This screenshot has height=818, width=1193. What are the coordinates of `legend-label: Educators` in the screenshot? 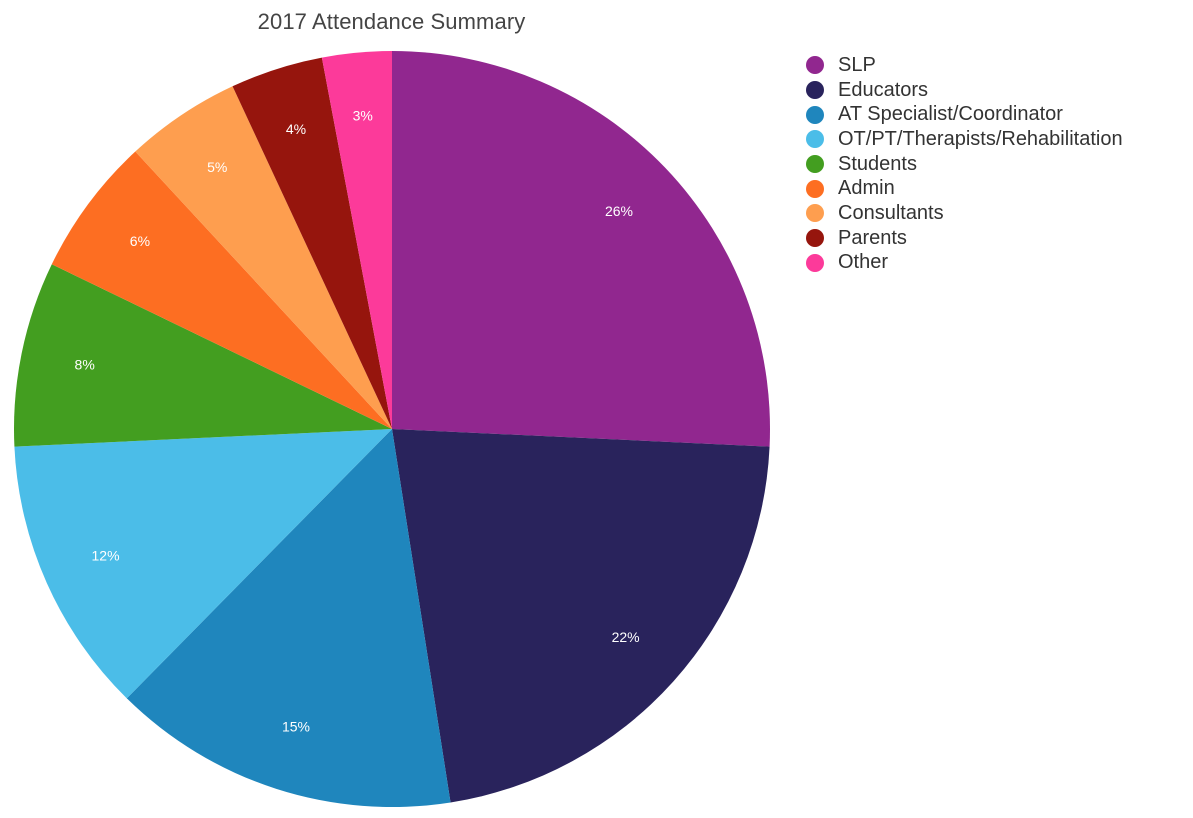 It's located at (883, 89).